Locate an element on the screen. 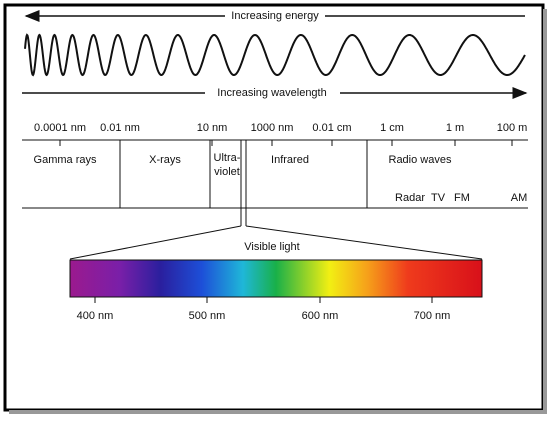  visible-tick-label: 500 nm is located at coordinates (207, 316).